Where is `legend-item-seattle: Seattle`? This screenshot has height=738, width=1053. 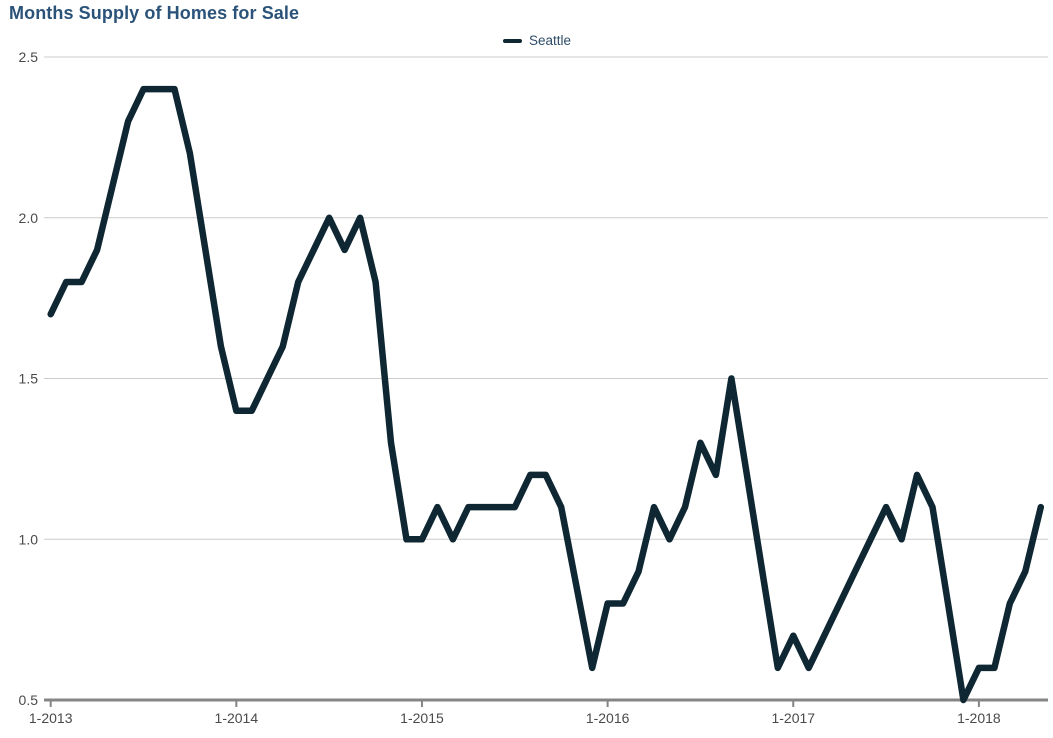
legend-item-seattle: Seattle is located at coordinates (550, 40).